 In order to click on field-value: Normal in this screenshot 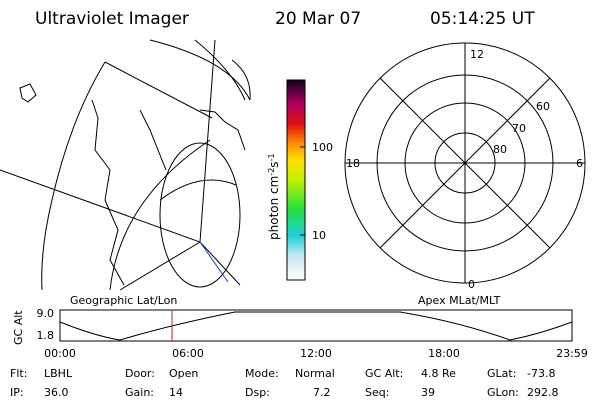, I will do `click(315, 373)`.